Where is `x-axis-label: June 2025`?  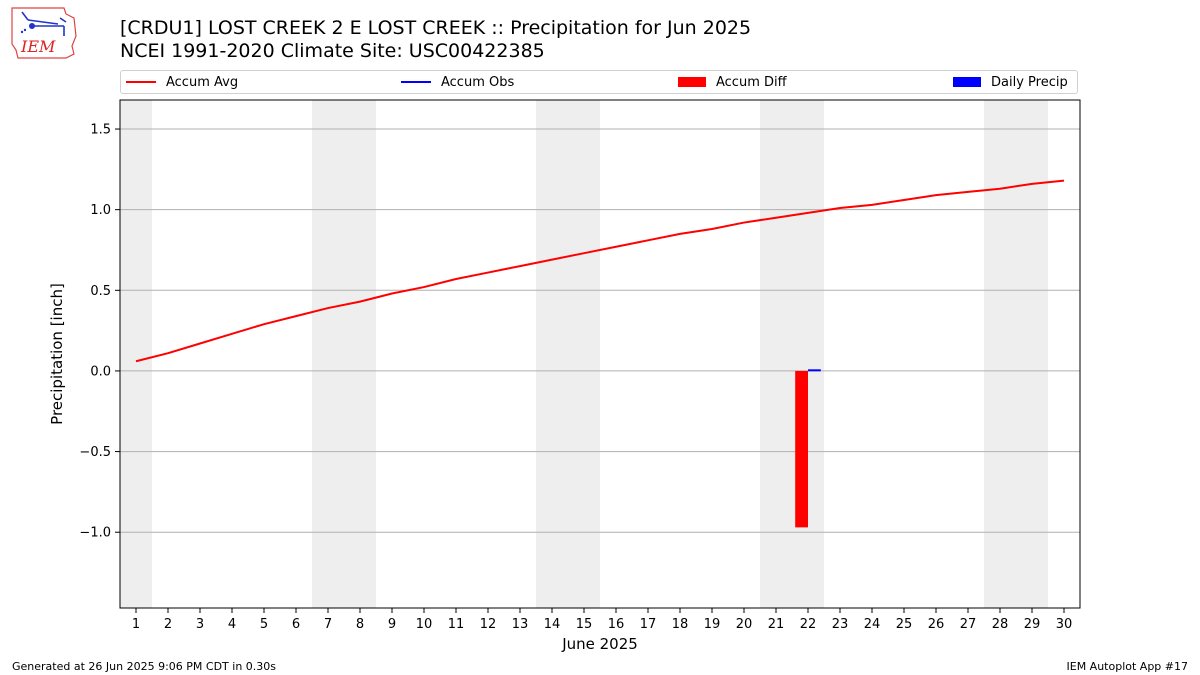 x-axis-label: June 2025 is located at coordinates (599, 644).